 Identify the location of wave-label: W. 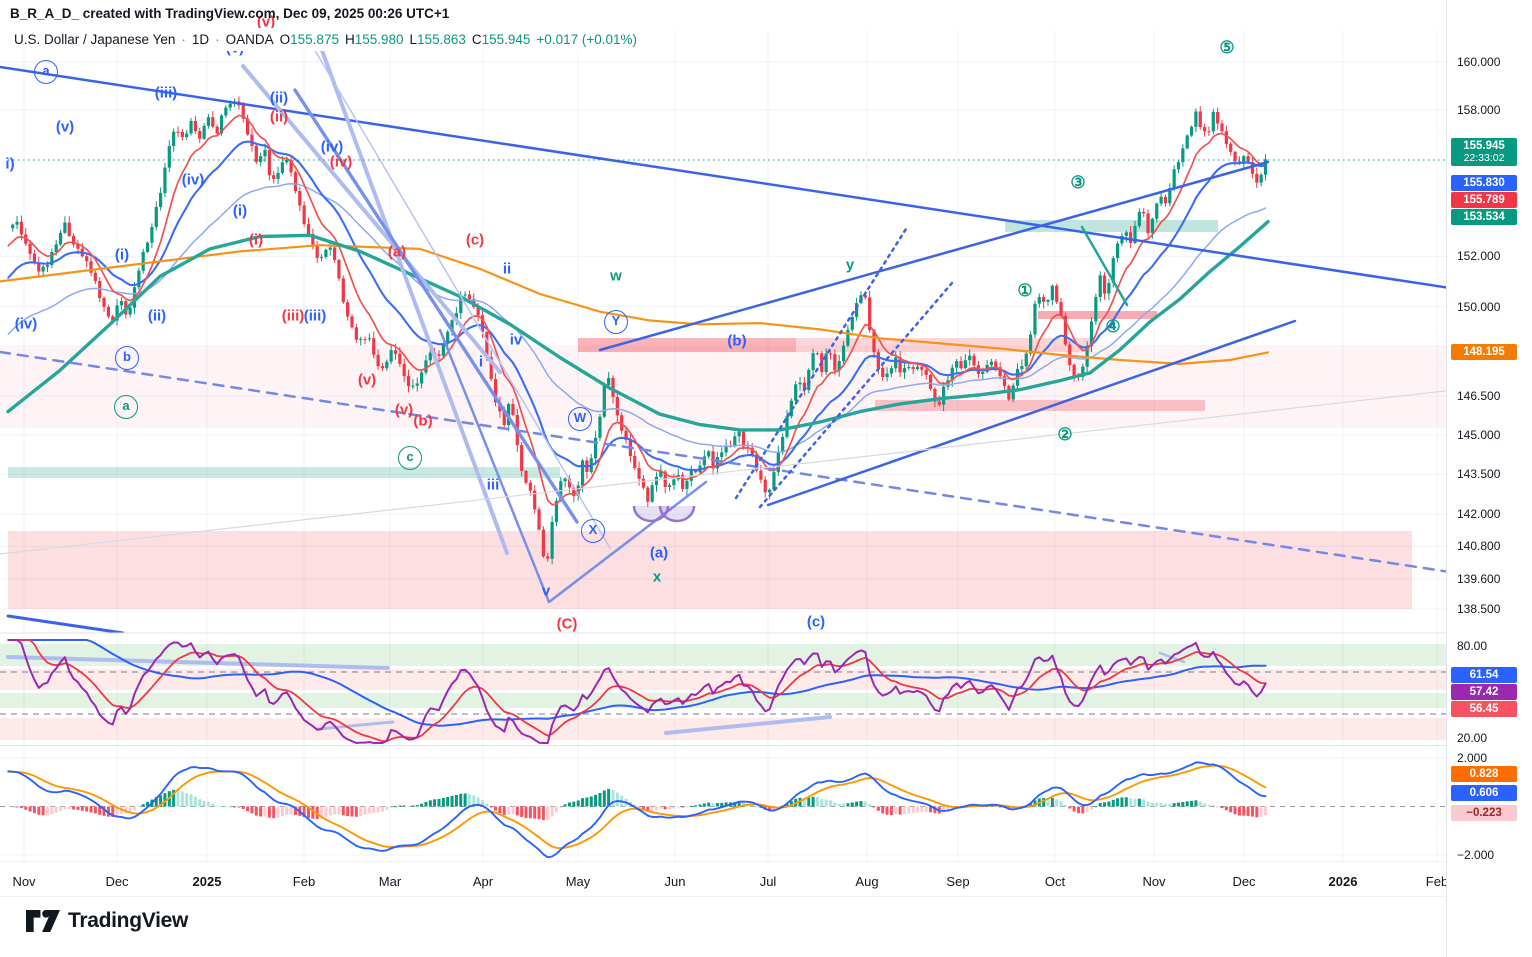
(580, 419).